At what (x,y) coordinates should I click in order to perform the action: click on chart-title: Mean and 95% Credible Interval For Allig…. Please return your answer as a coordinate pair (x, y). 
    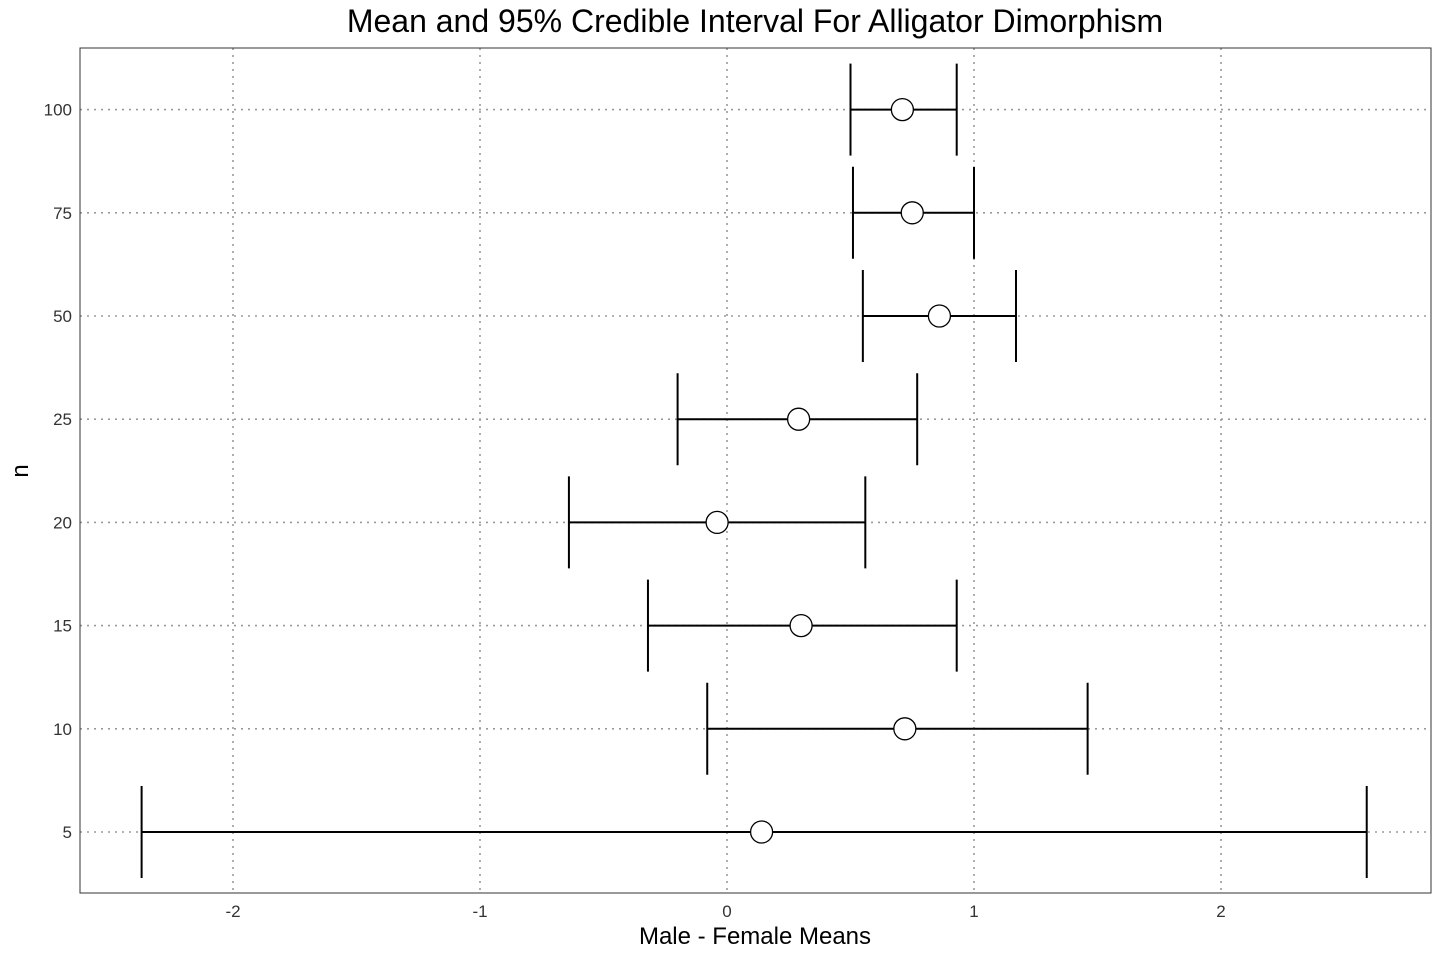
    Looking at the image, I should click on (755, 21).